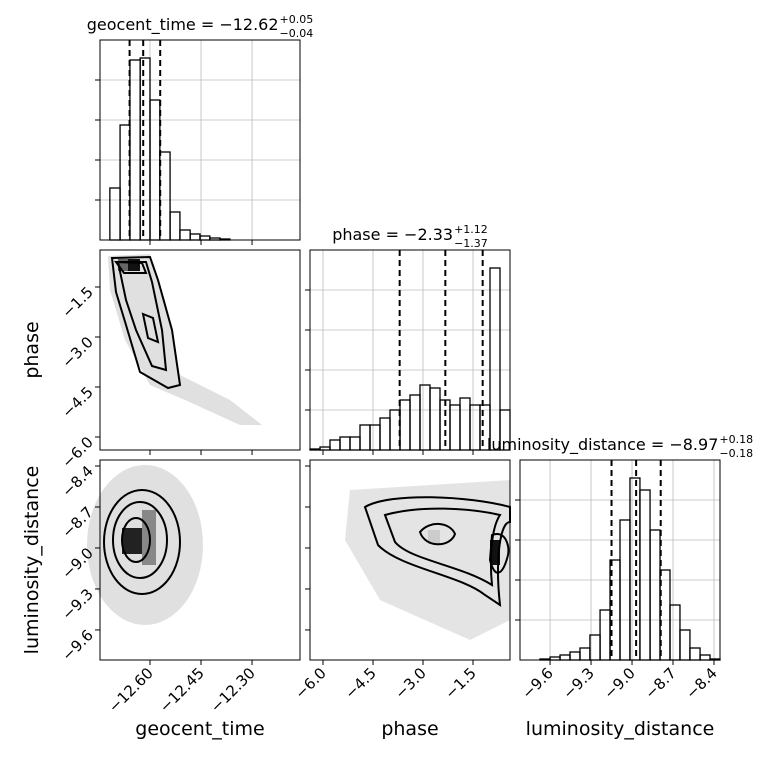 This screenshot has height=760, width=760. I want to click on y-tick-label: −9.3, so click(77, 604).